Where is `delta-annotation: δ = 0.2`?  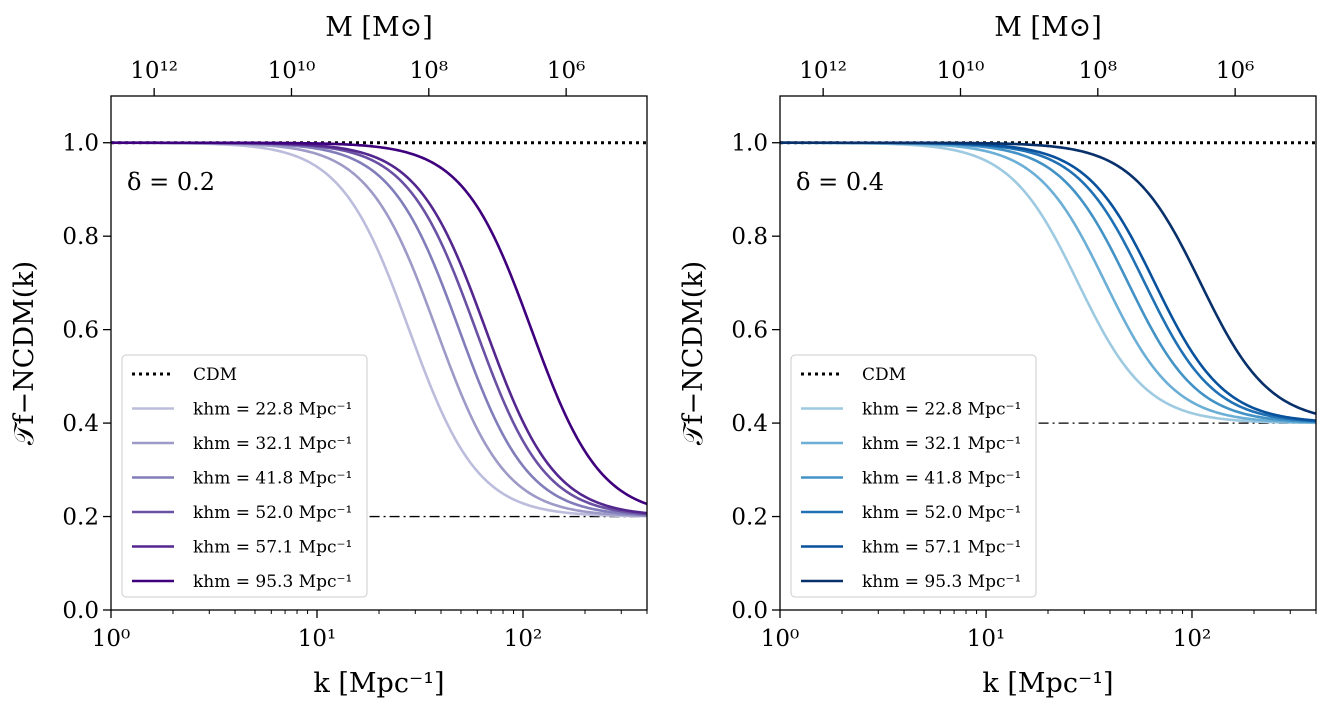
delta-annotation: δ = 0.2 is located at coordinates (171, 182).